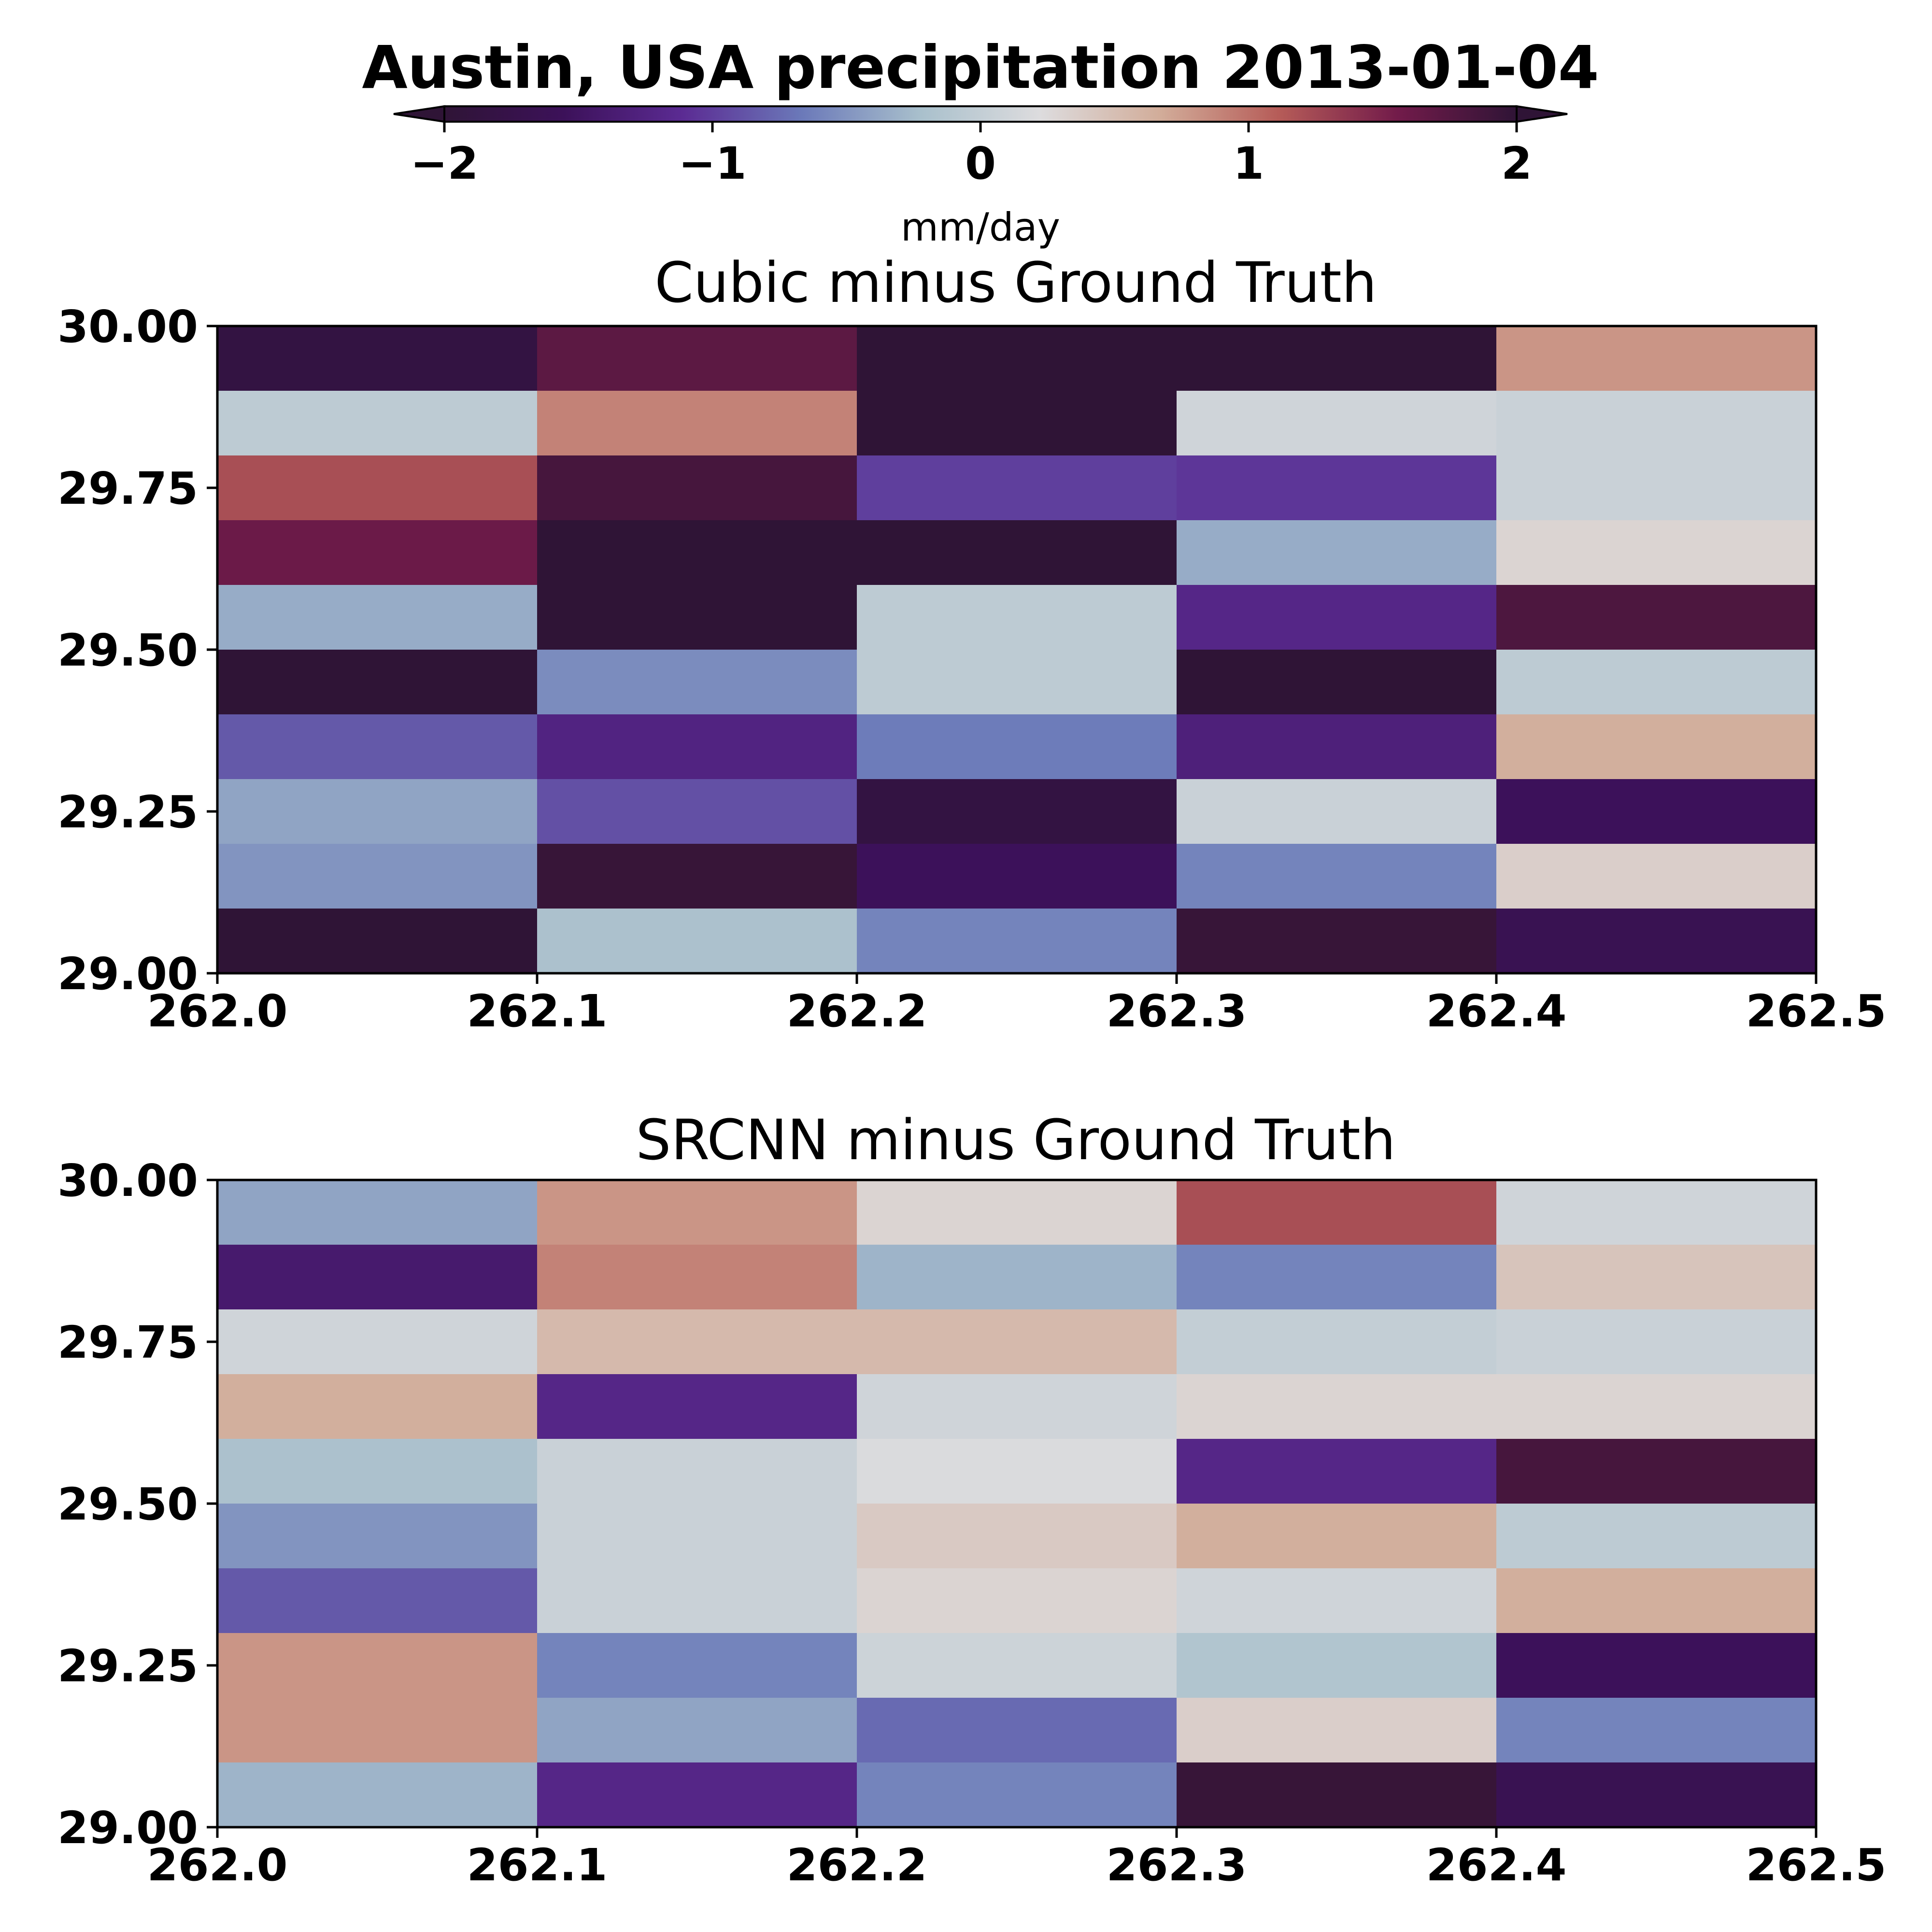 This screenshot has height=1932, width=1932. What do you see at coordinates (127, 974) in the screenshot?
I see `y-tick-label: 29.00` at bounding box center [127, 974].